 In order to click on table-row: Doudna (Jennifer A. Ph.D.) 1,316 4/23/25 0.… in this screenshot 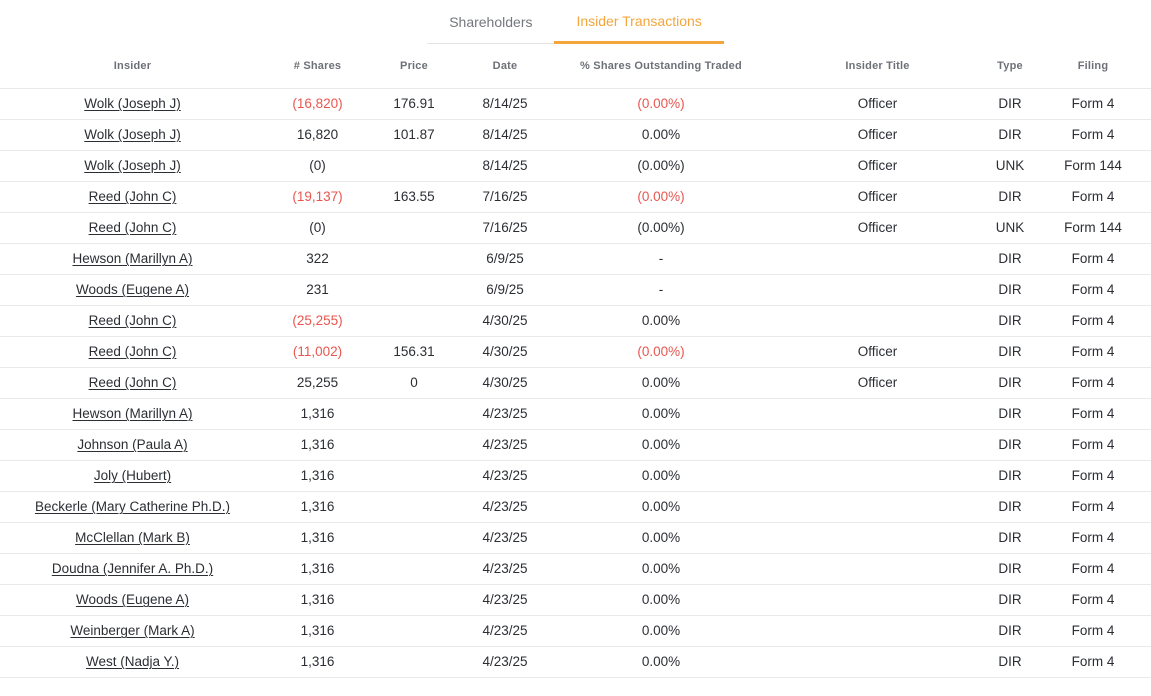, I will do `click(575, 568)`.